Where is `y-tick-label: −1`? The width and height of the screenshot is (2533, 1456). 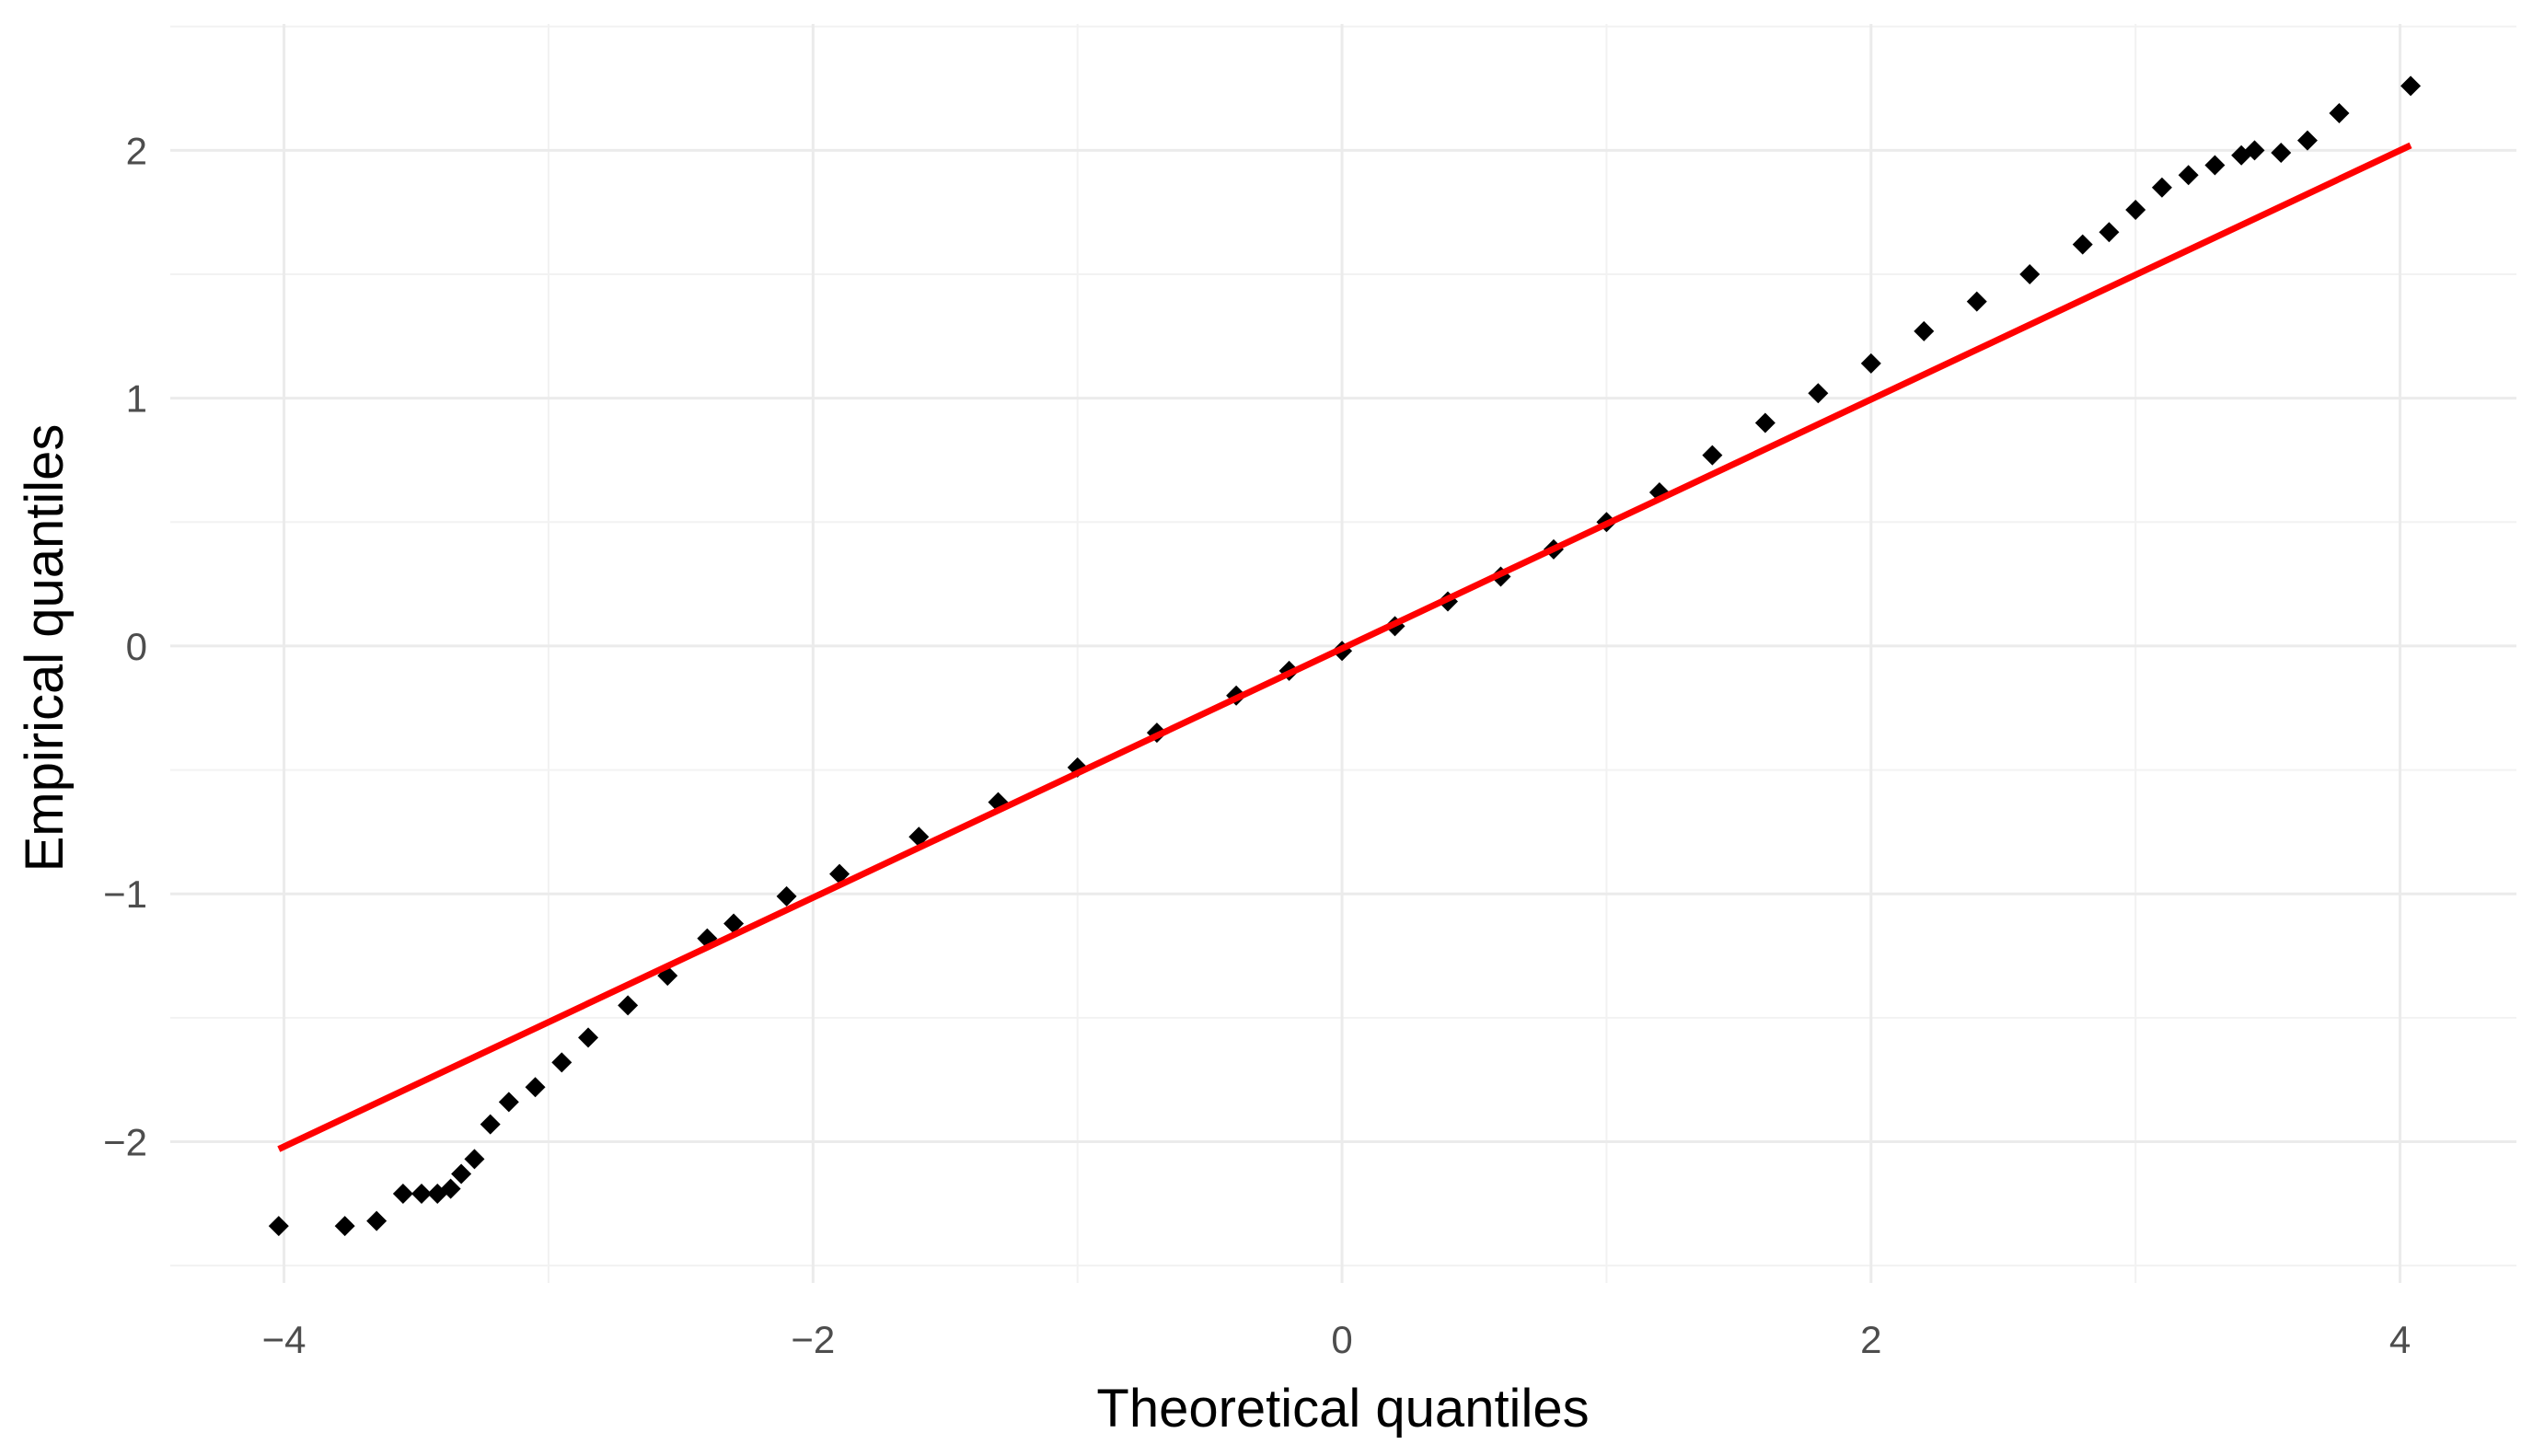
y-tick-label: −1 is located at coordinates (125, 894).